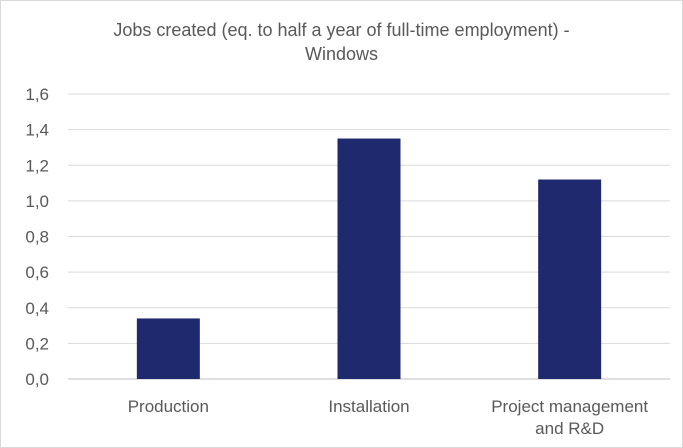  What do you see at coordinates (37, 94) in the screenshot?
I see `y-tick-label: 1,6` at bounding box center [37, 94].